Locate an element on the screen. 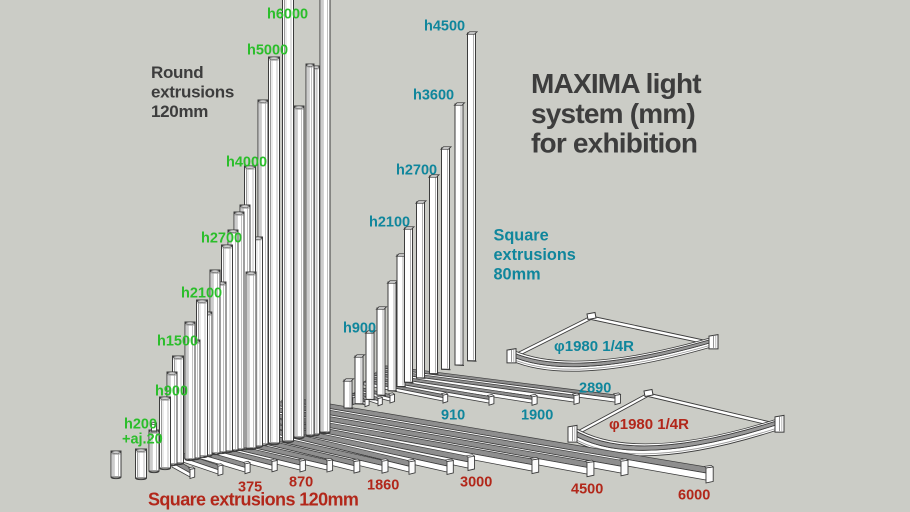 The width and height of the screenshot is (910, 512). svg-text: system (mm) is located at coordinates (613, 113).